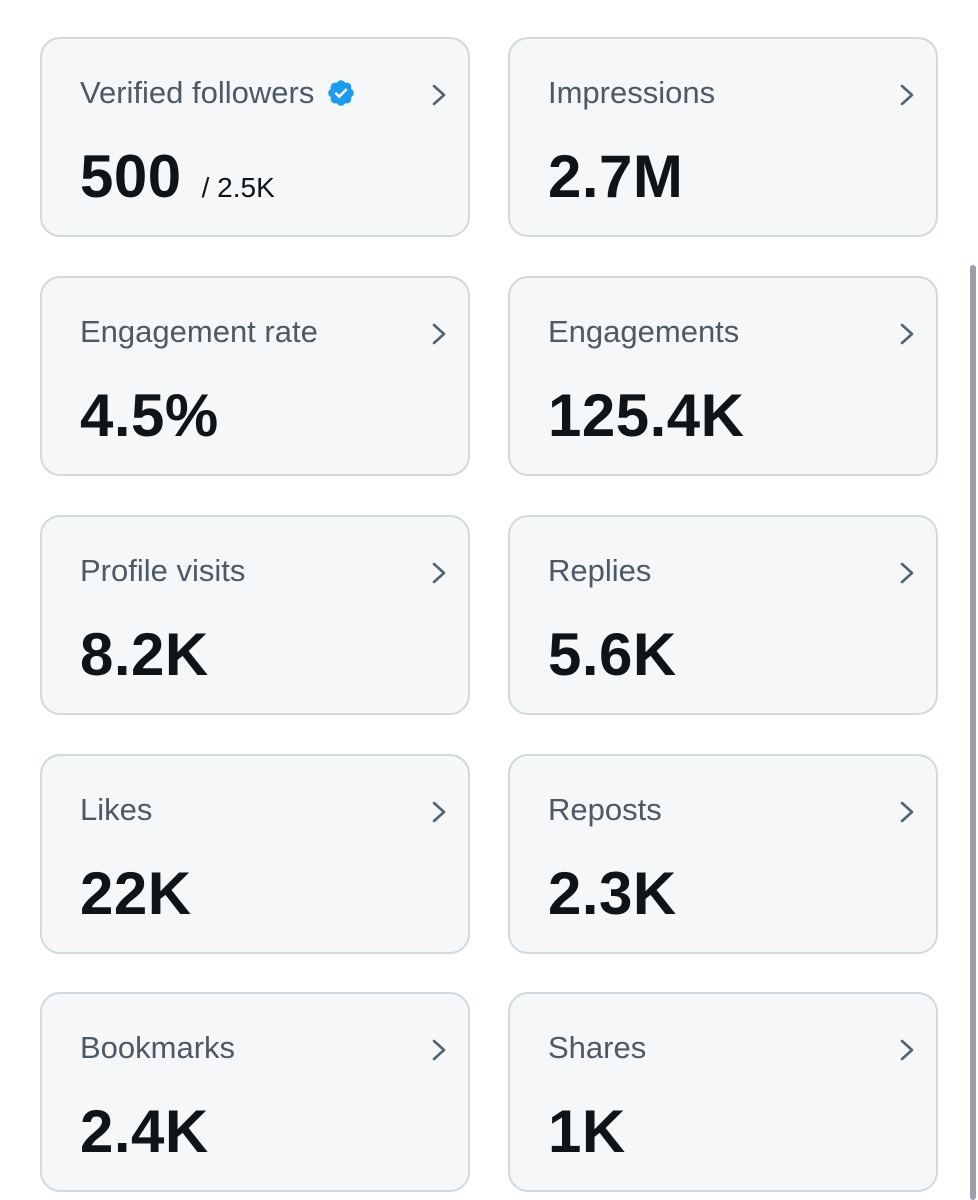 This screenshot has width=978, height=1200. Describe the element at coordinates (144, 1131) in the screenshot. I see `metric-value: 2.4K` at that location.